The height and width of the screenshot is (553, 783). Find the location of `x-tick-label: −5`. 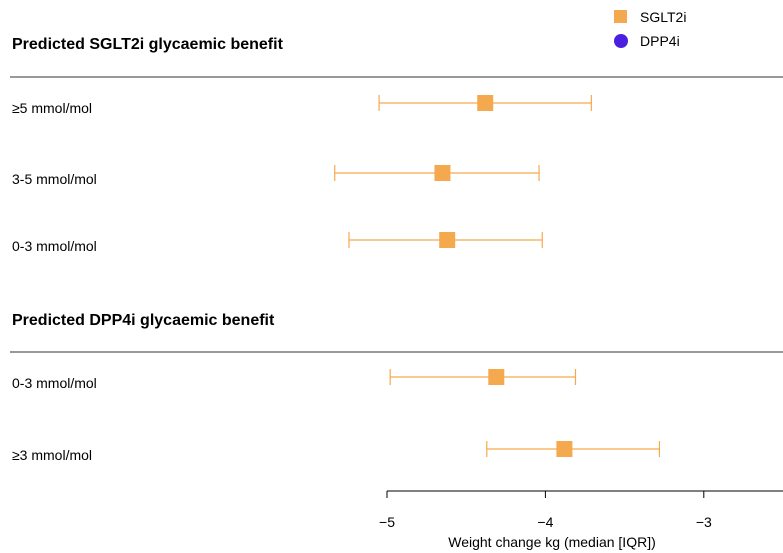

x-tick-label: −5 is located at coordinates (387, 522).